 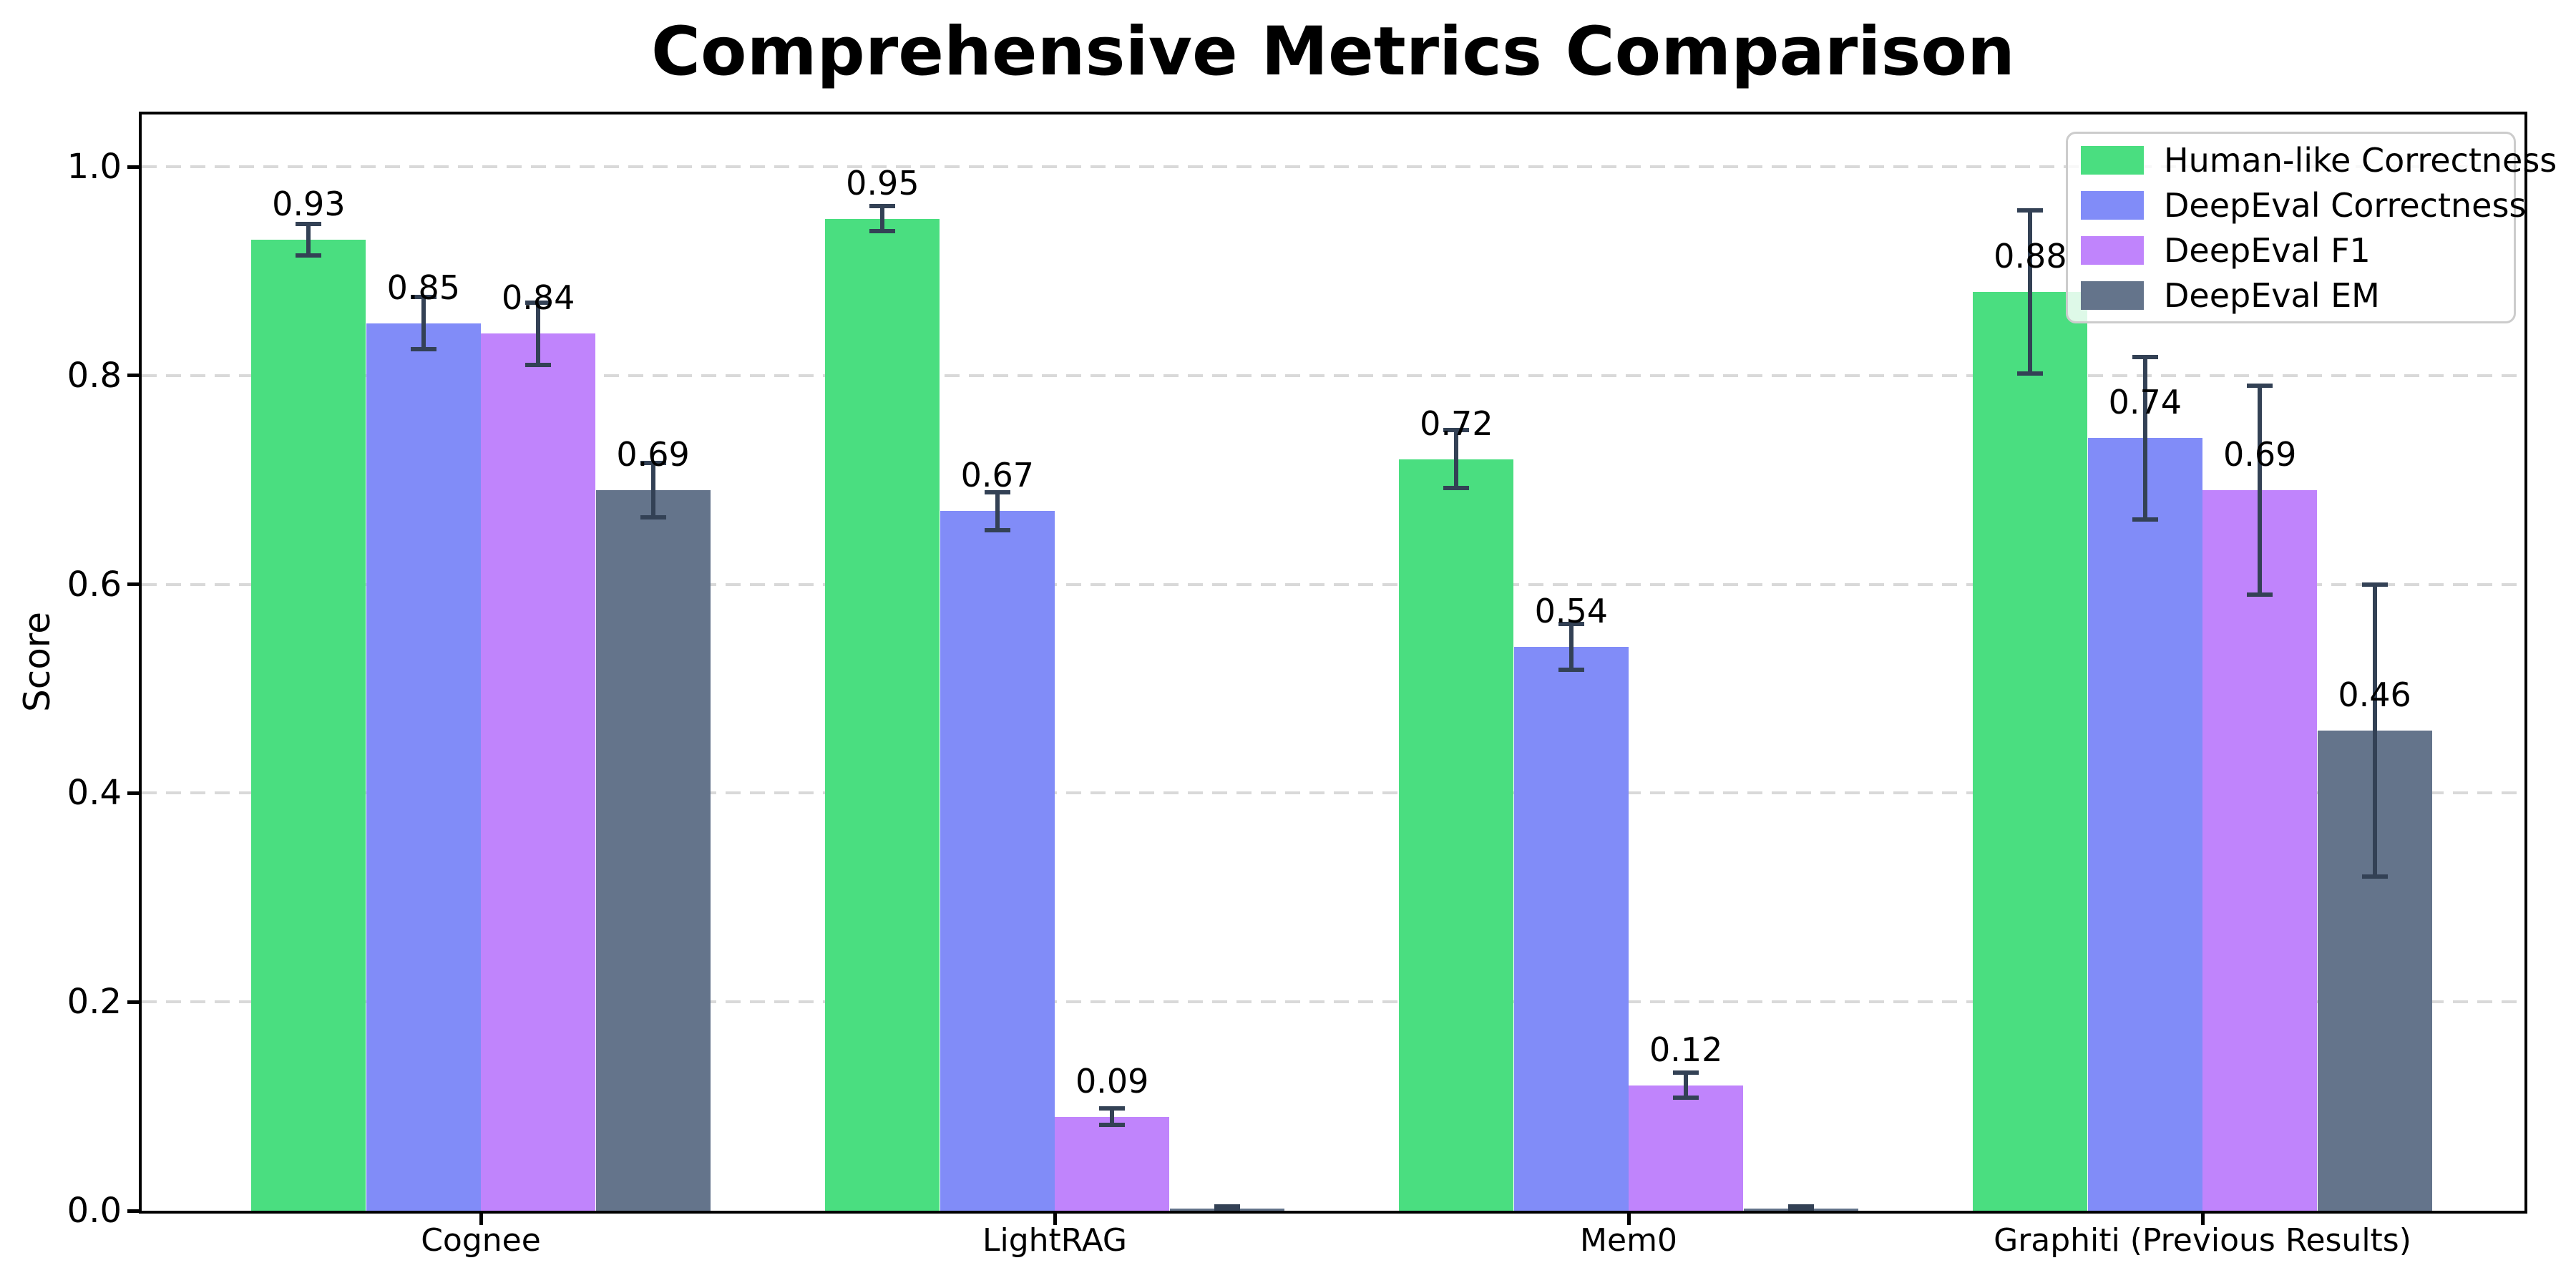 I want to click on legend-swatch-Human-like Correctness, so click(x=2112, y=160).